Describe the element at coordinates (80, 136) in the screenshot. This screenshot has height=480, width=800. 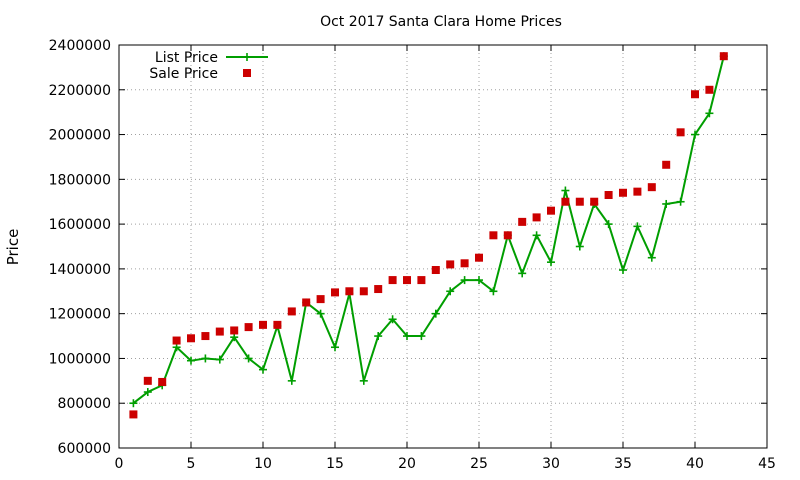
I see `y-tick-label: 2000000` at that location.